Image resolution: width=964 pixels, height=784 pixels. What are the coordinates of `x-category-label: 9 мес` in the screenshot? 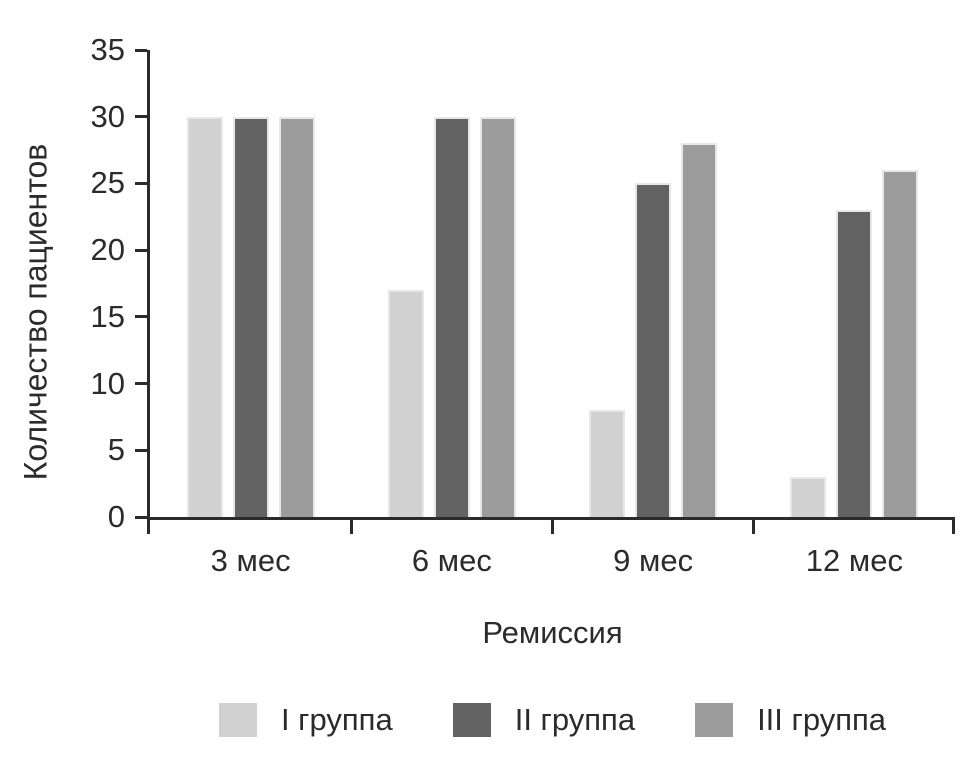 It's located at (653, 560).